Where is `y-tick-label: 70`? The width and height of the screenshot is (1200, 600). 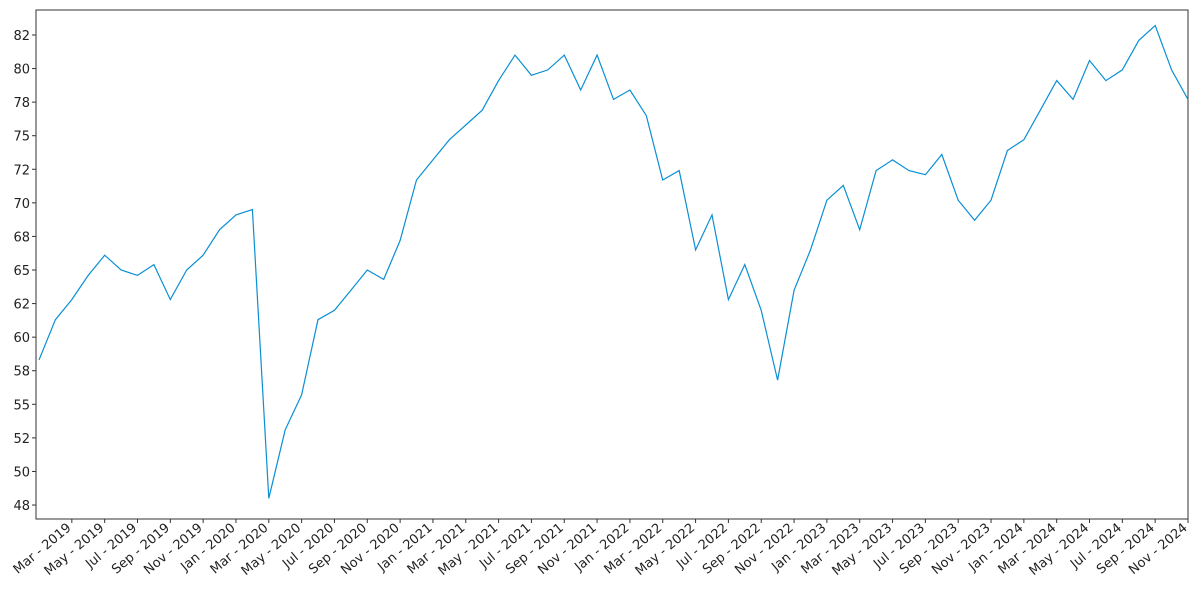 y-tick-label: 70 is located at coordinates (21, 204).